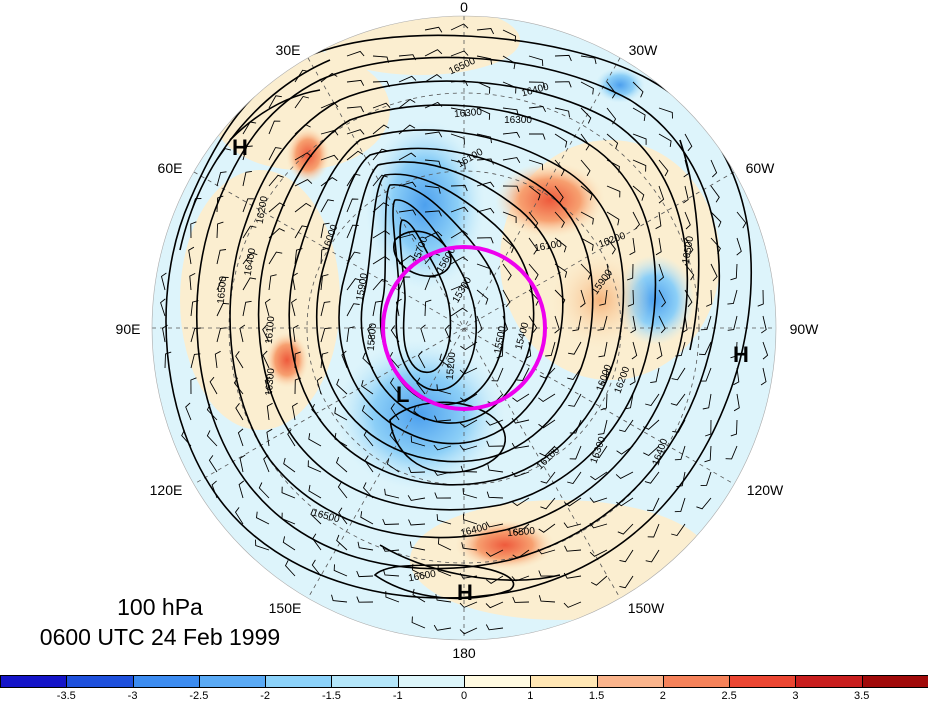 The image size is (928, 702). Describe the element at coordinates (263, 210) in the screenshot. I see `contour-label: 16200` at that location.